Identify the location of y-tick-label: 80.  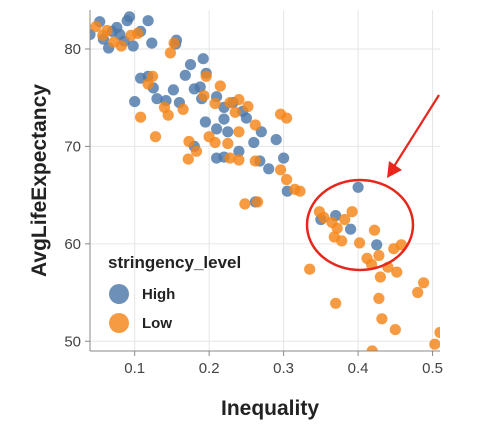
(72, 49).